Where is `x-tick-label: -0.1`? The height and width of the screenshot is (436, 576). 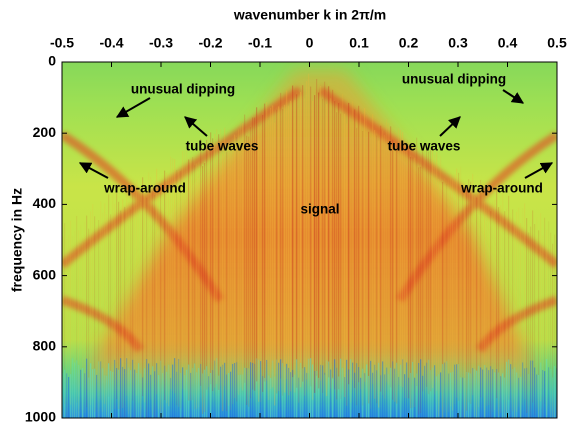 x-tick-label: -0.1 is located at coordinates (260, 43).